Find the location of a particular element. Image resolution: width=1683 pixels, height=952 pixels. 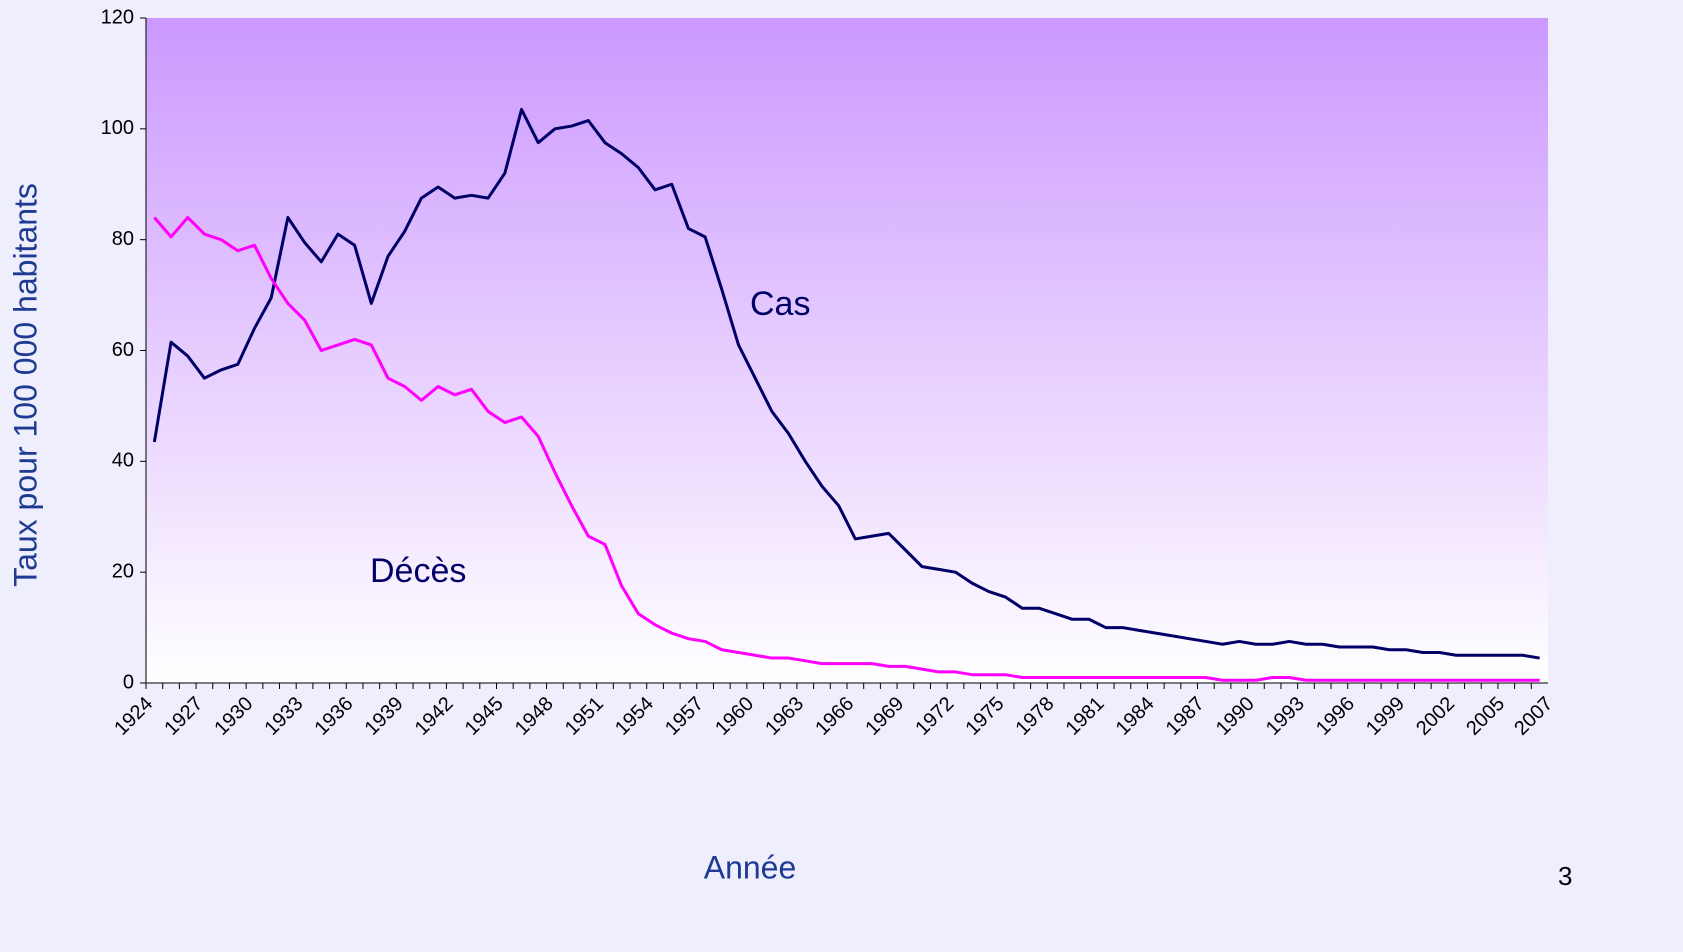

y-tick-label: 120 is located at coordinates (117, 17).